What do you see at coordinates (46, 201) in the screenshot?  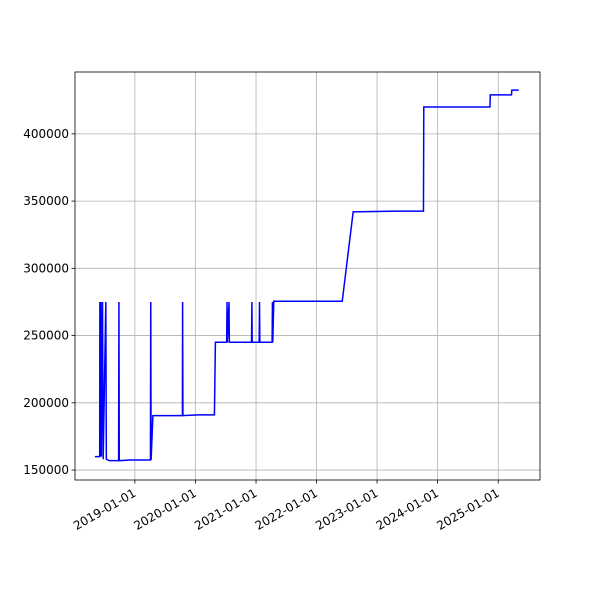 I see `y-tick-label: 350000` at bounding box center [46, 201].